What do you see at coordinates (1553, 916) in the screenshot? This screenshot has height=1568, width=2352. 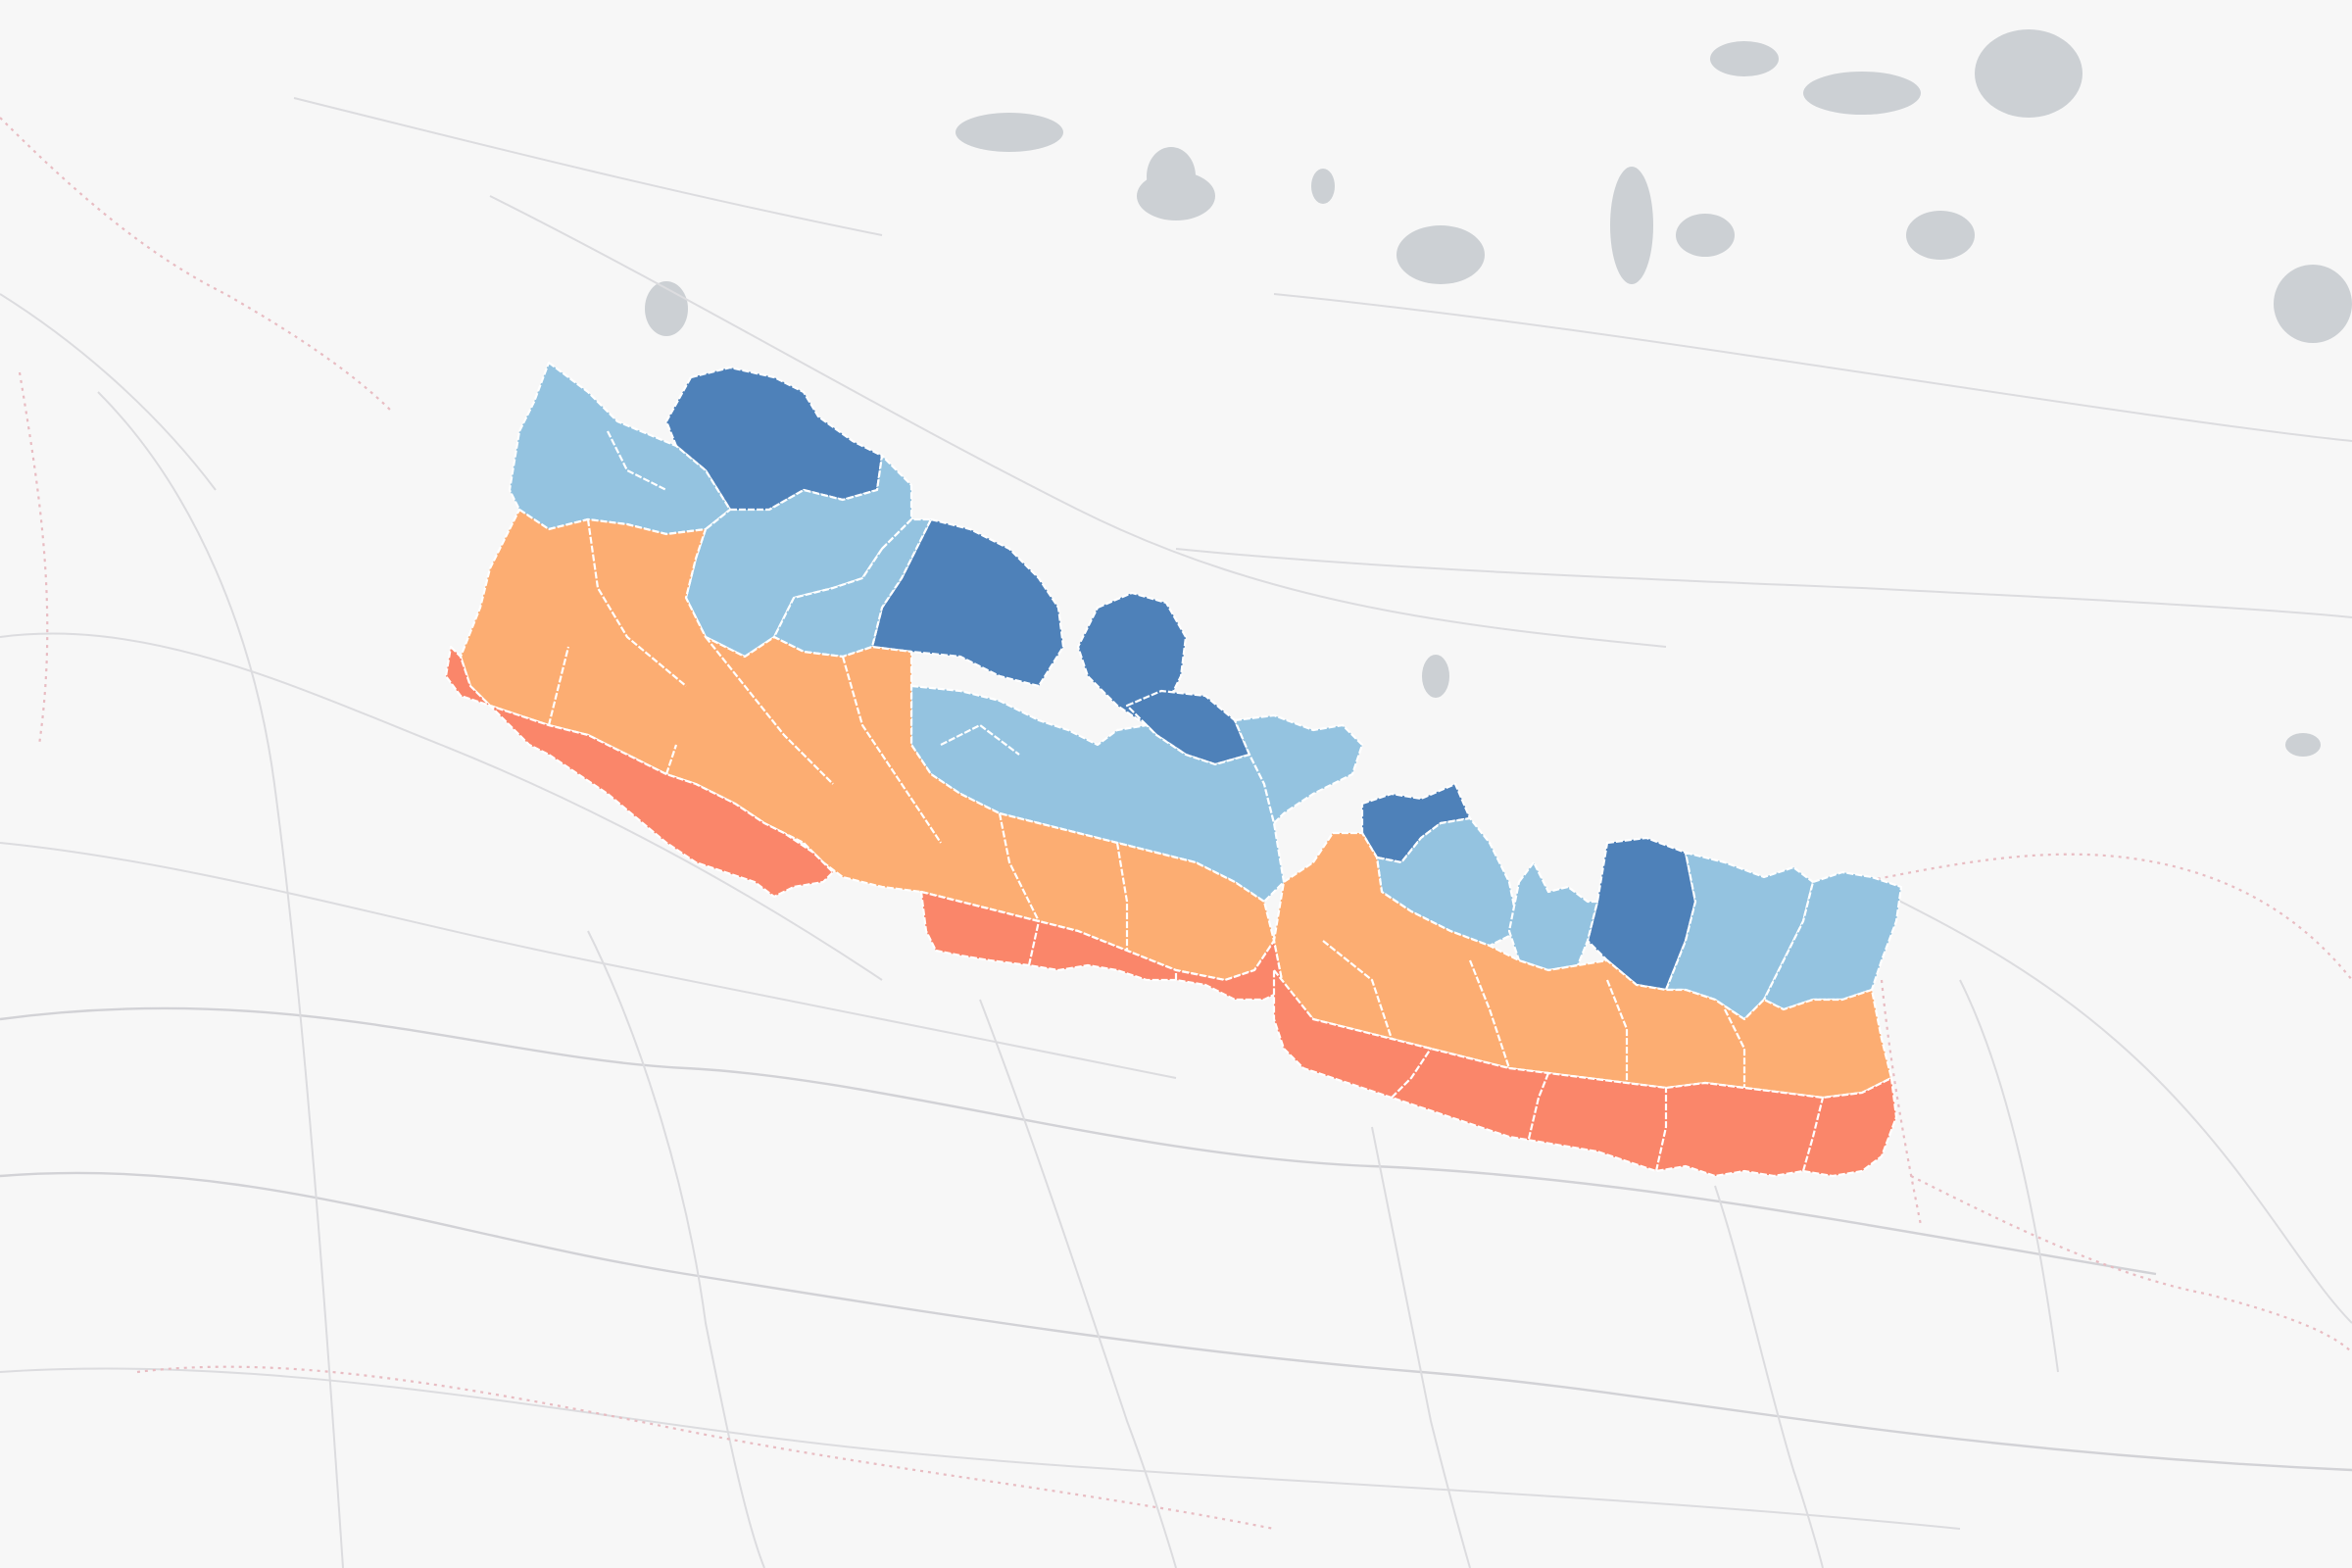 I see `district-region-2g` at bounding box center [1553, 916].